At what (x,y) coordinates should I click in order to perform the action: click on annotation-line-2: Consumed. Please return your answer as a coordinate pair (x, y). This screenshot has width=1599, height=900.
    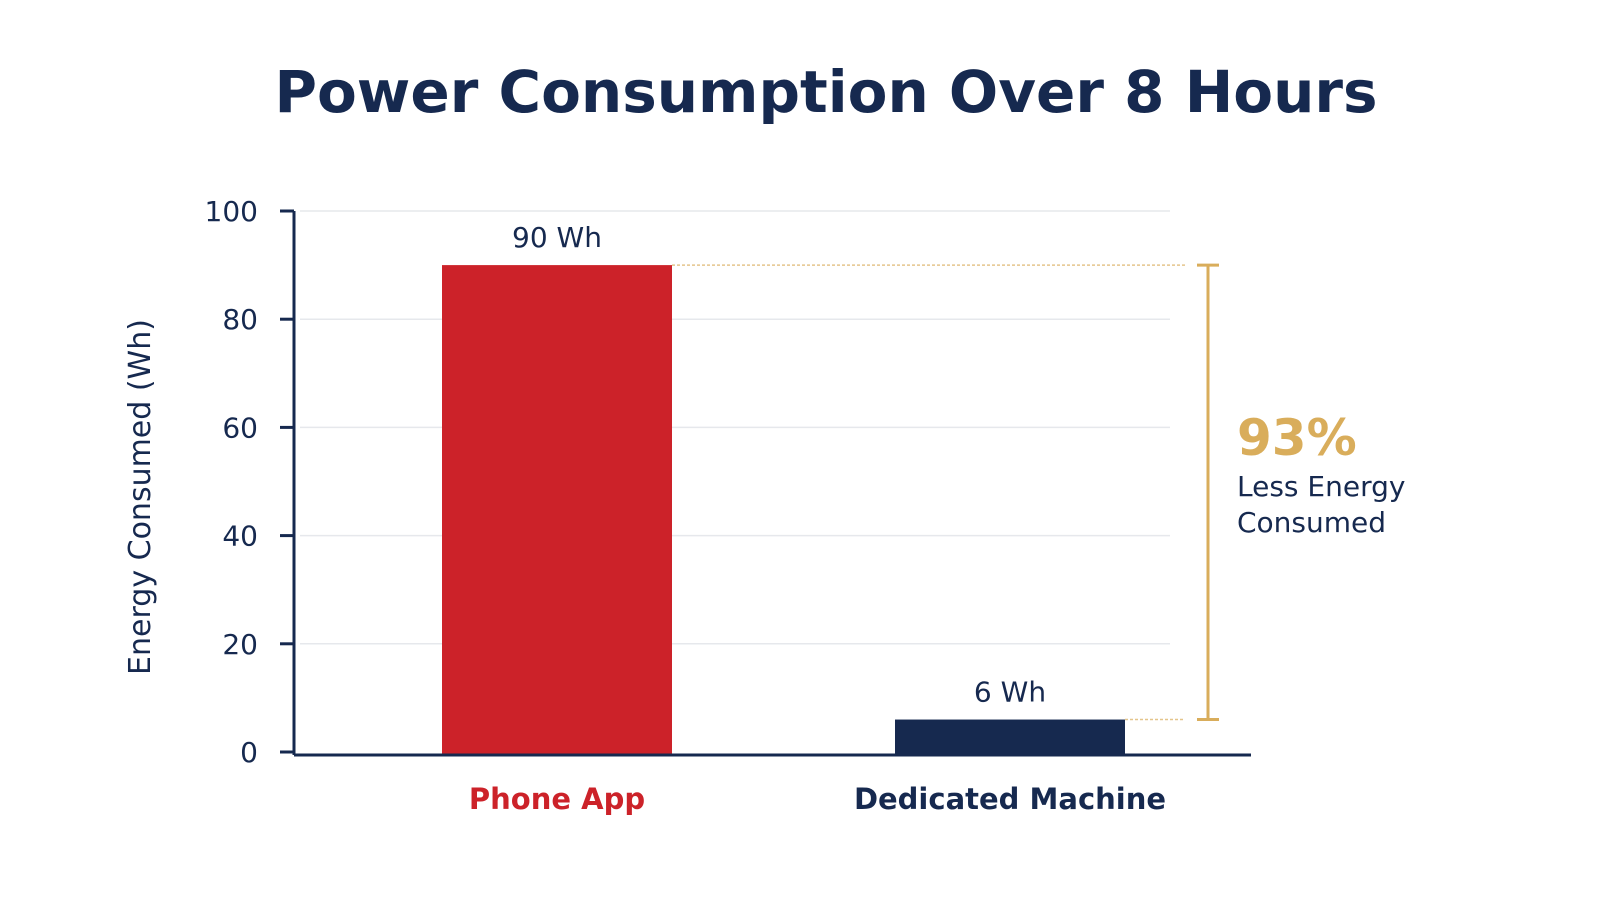
    Looking at the image, I should click on (1311, 522).